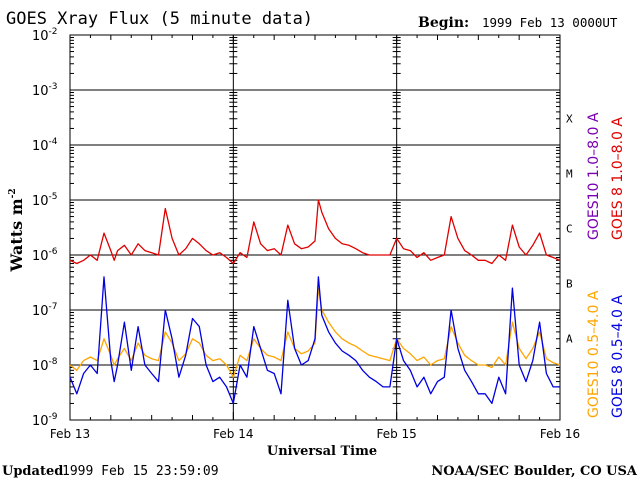  I want to click on legend-label: GOES 8 0.5–4.0 A, so click(618, 356).